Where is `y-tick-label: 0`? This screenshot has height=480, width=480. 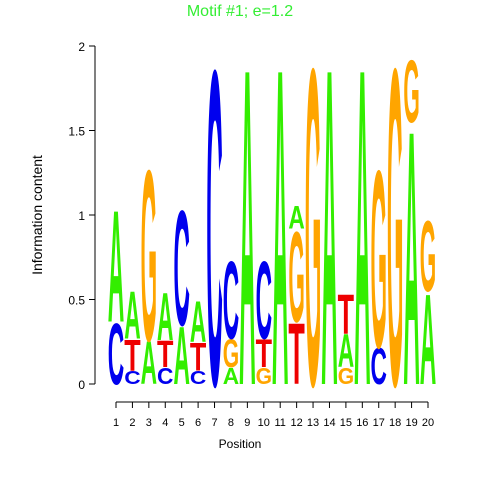
y-tick-label: 0 is located at coordinates (81, 385).